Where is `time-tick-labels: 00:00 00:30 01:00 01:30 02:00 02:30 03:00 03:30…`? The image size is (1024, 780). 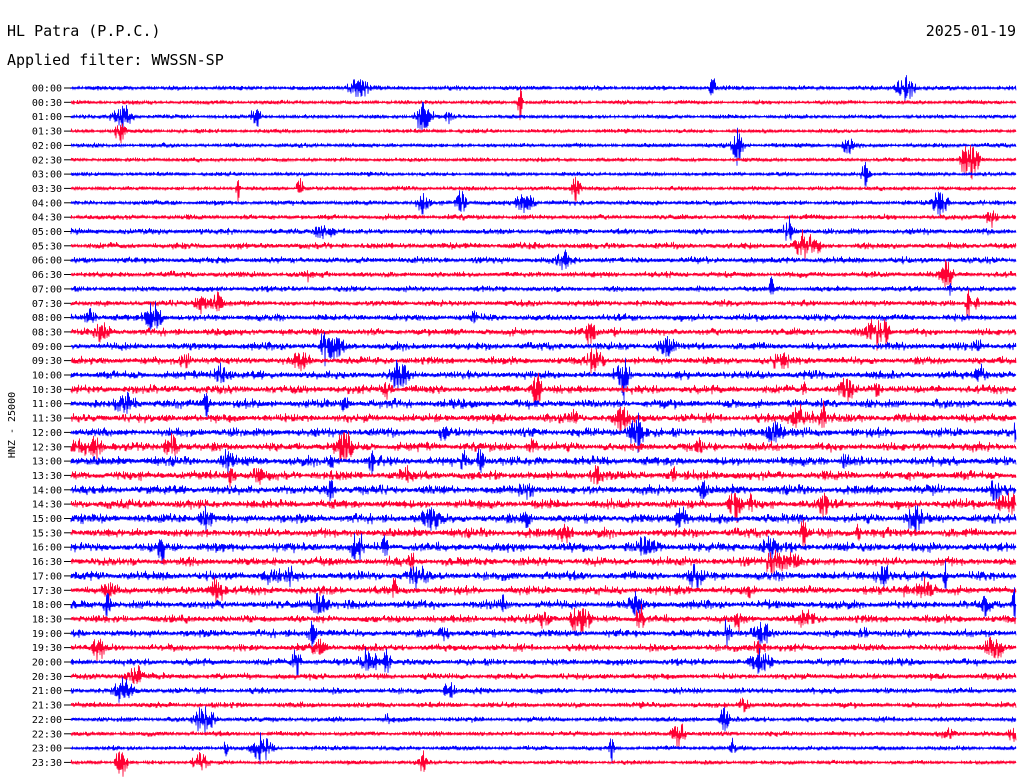 time-tick-labels: 00:00 00:30 01:00 01:30 02:00 02:30 03:00 03:30… is located at coordinates (51, 426).